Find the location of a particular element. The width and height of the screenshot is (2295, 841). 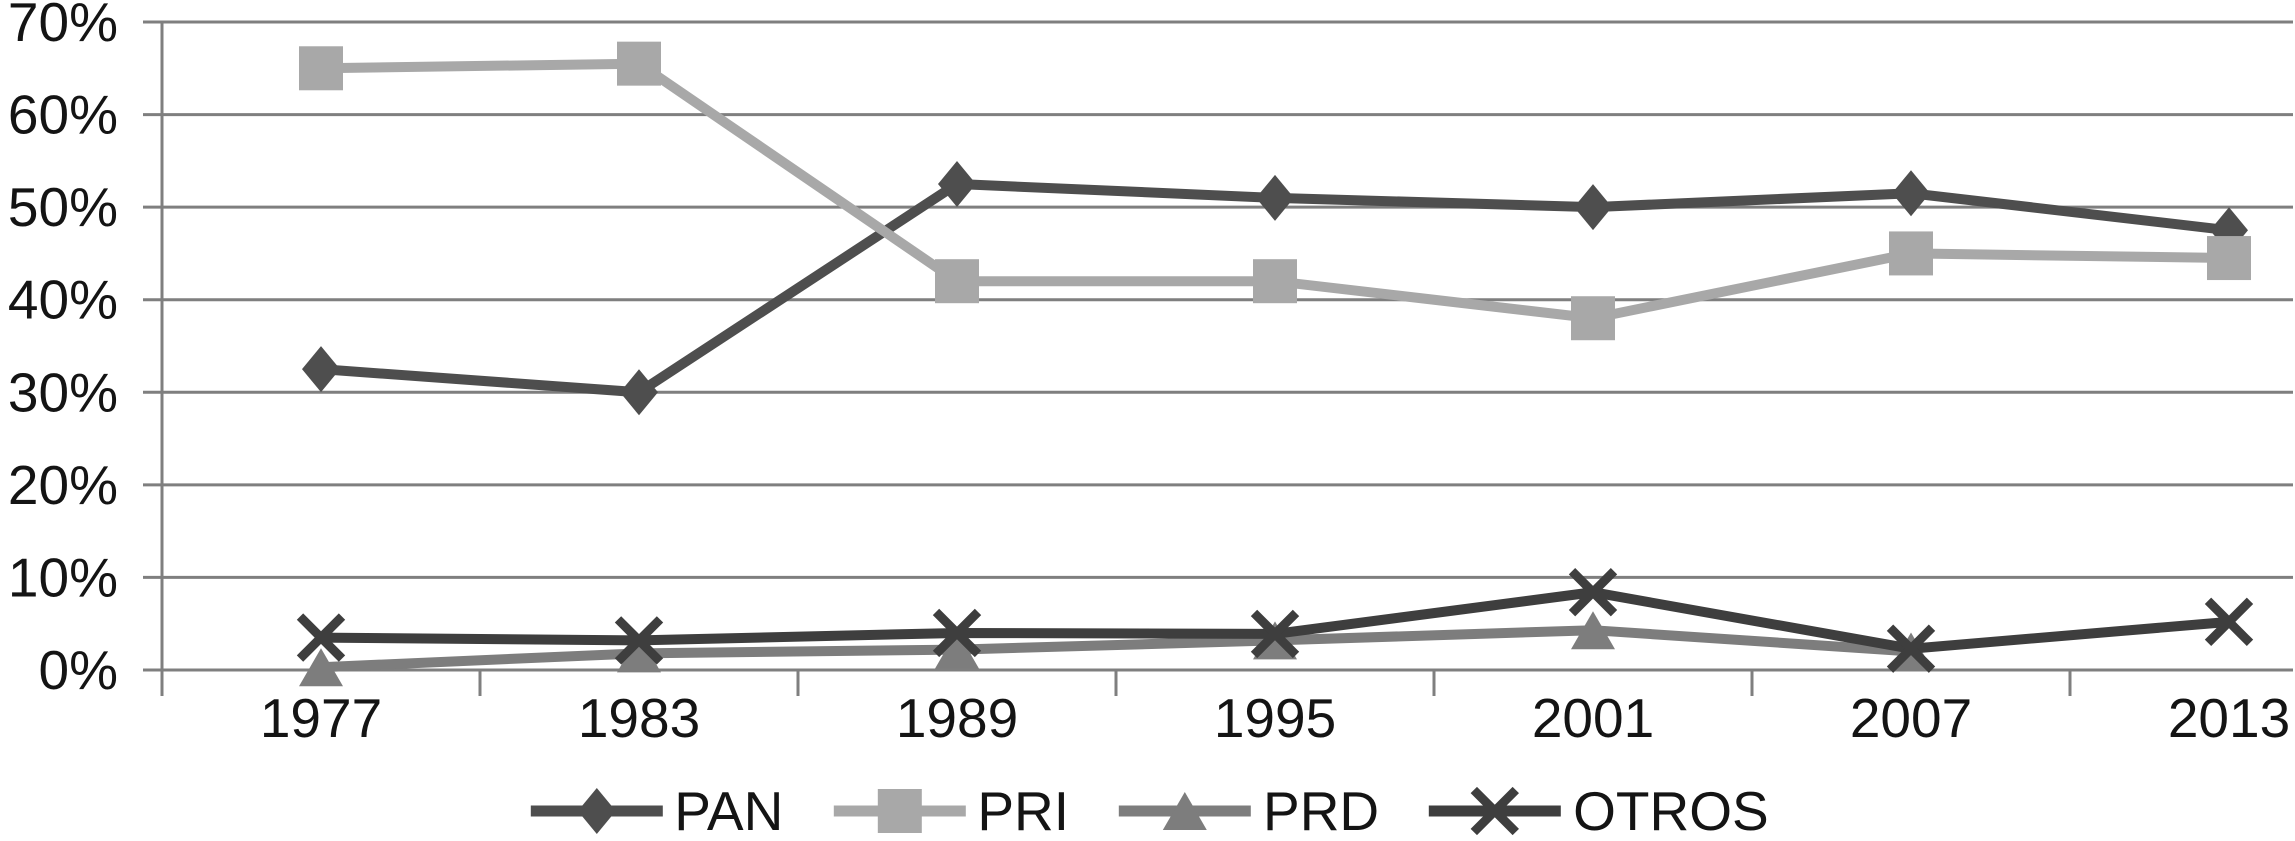

legend-marker-diamond-icon is located at coordinates (596, 811).